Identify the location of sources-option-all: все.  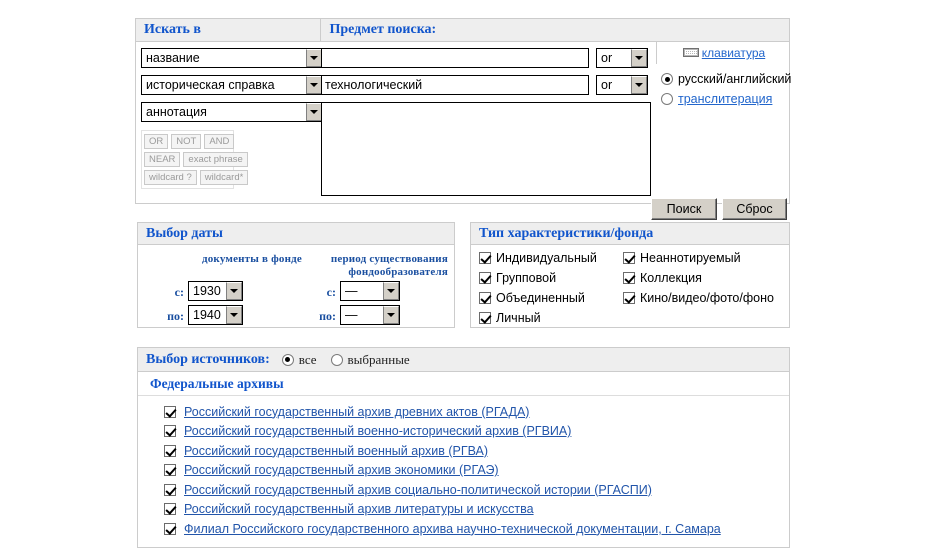
(299, 360).